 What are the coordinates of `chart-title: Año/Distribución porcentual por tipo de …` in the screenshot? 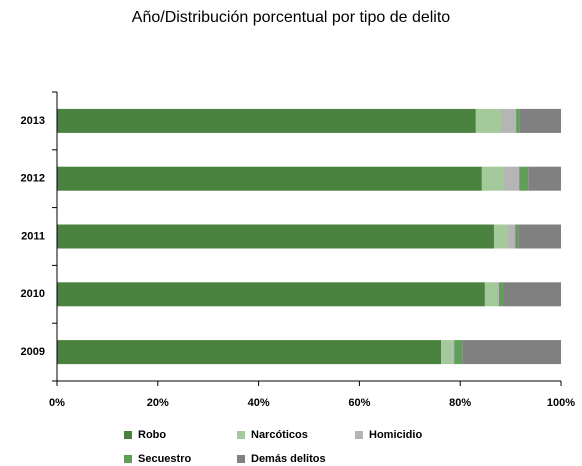 It's located at (291, 17).